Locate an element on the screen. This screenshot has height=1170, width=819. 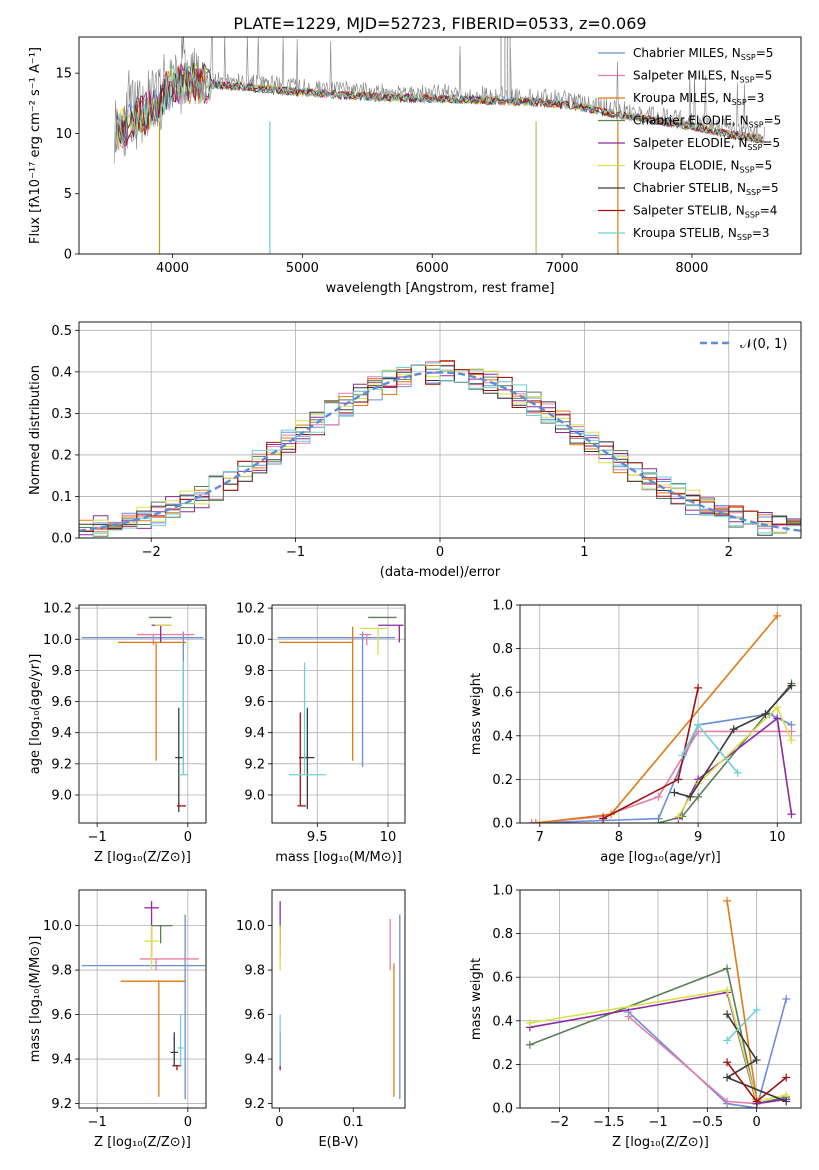
plot-area-mass-vs-ebv is located at coordinates (340, 1000).